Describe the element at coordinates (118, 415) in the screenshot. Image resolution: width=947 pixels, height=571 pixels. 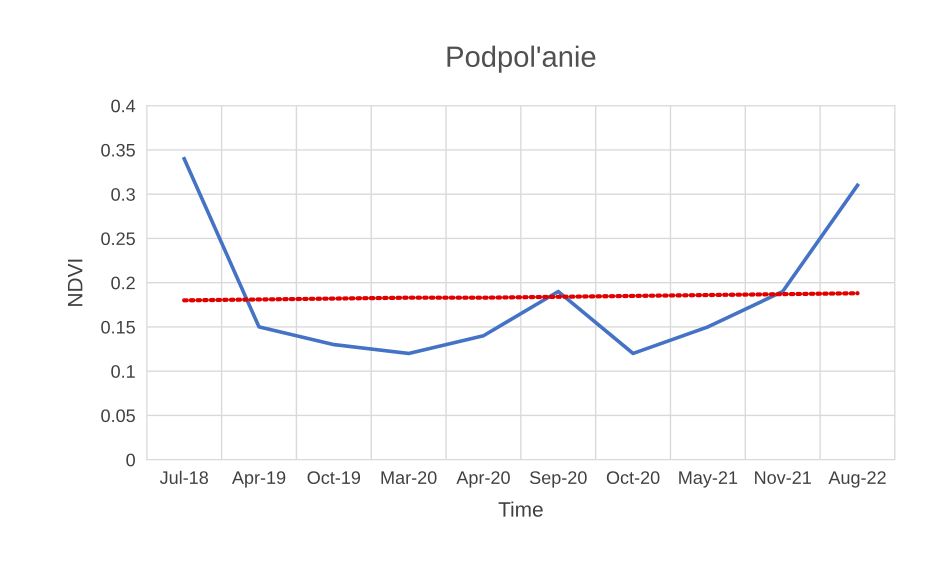
I see `y-tick-label: 0.05` at that location.